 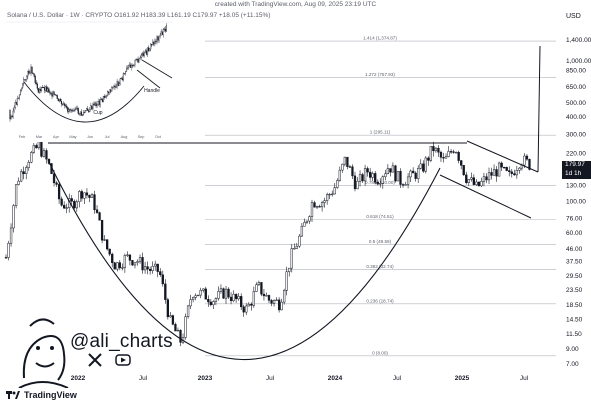 What do you see at coordinates (95, 360) in the screenshot?
I see `x-icon` at bounding box center [95, 360].